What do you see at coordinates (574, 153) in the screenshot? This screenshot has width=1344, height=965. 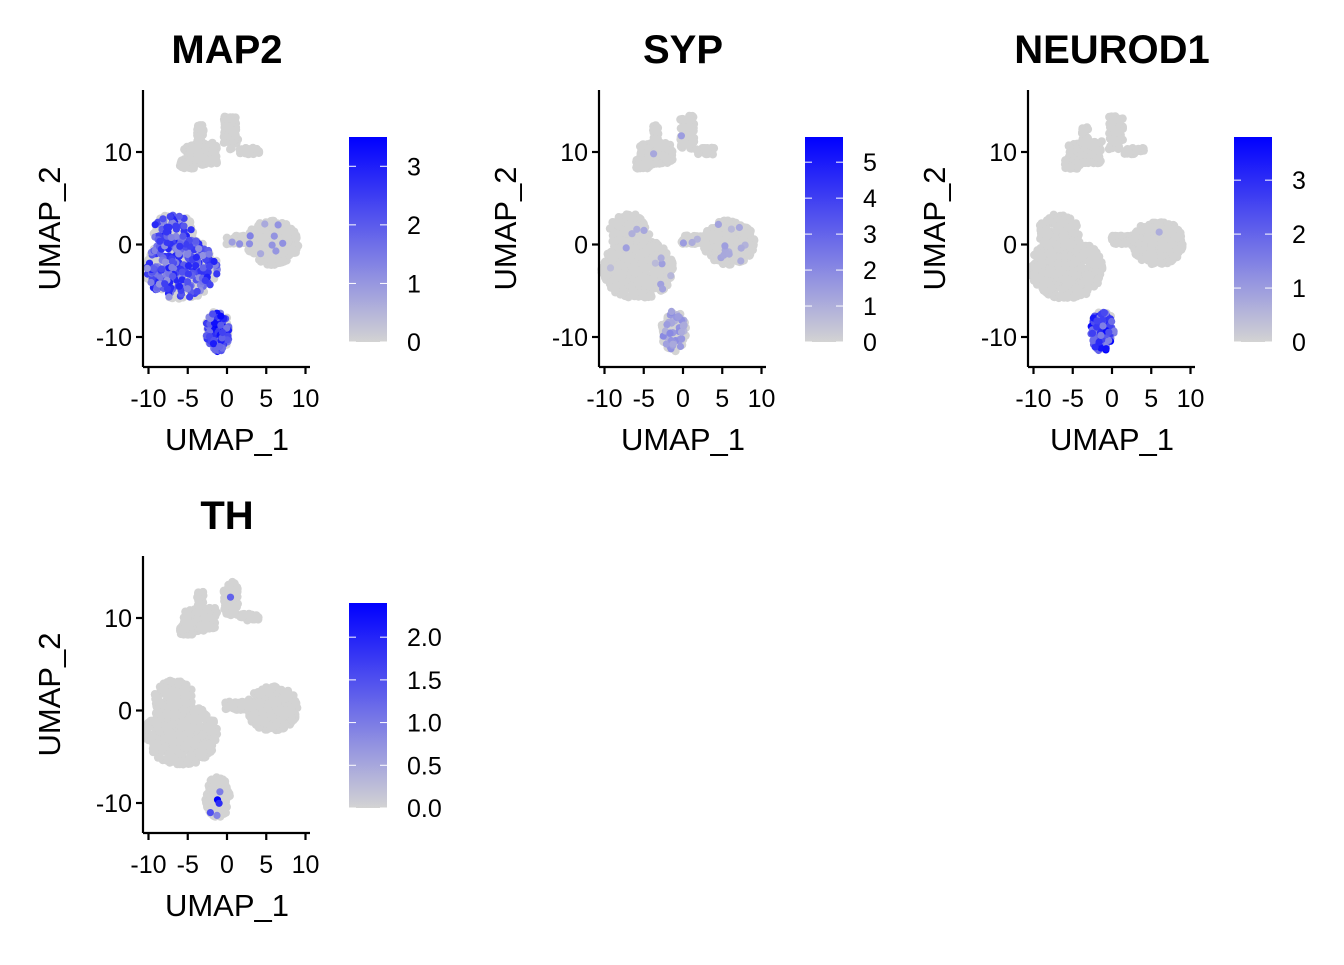 I see `y-tick-label: 10` at bounding box center [574, 153].